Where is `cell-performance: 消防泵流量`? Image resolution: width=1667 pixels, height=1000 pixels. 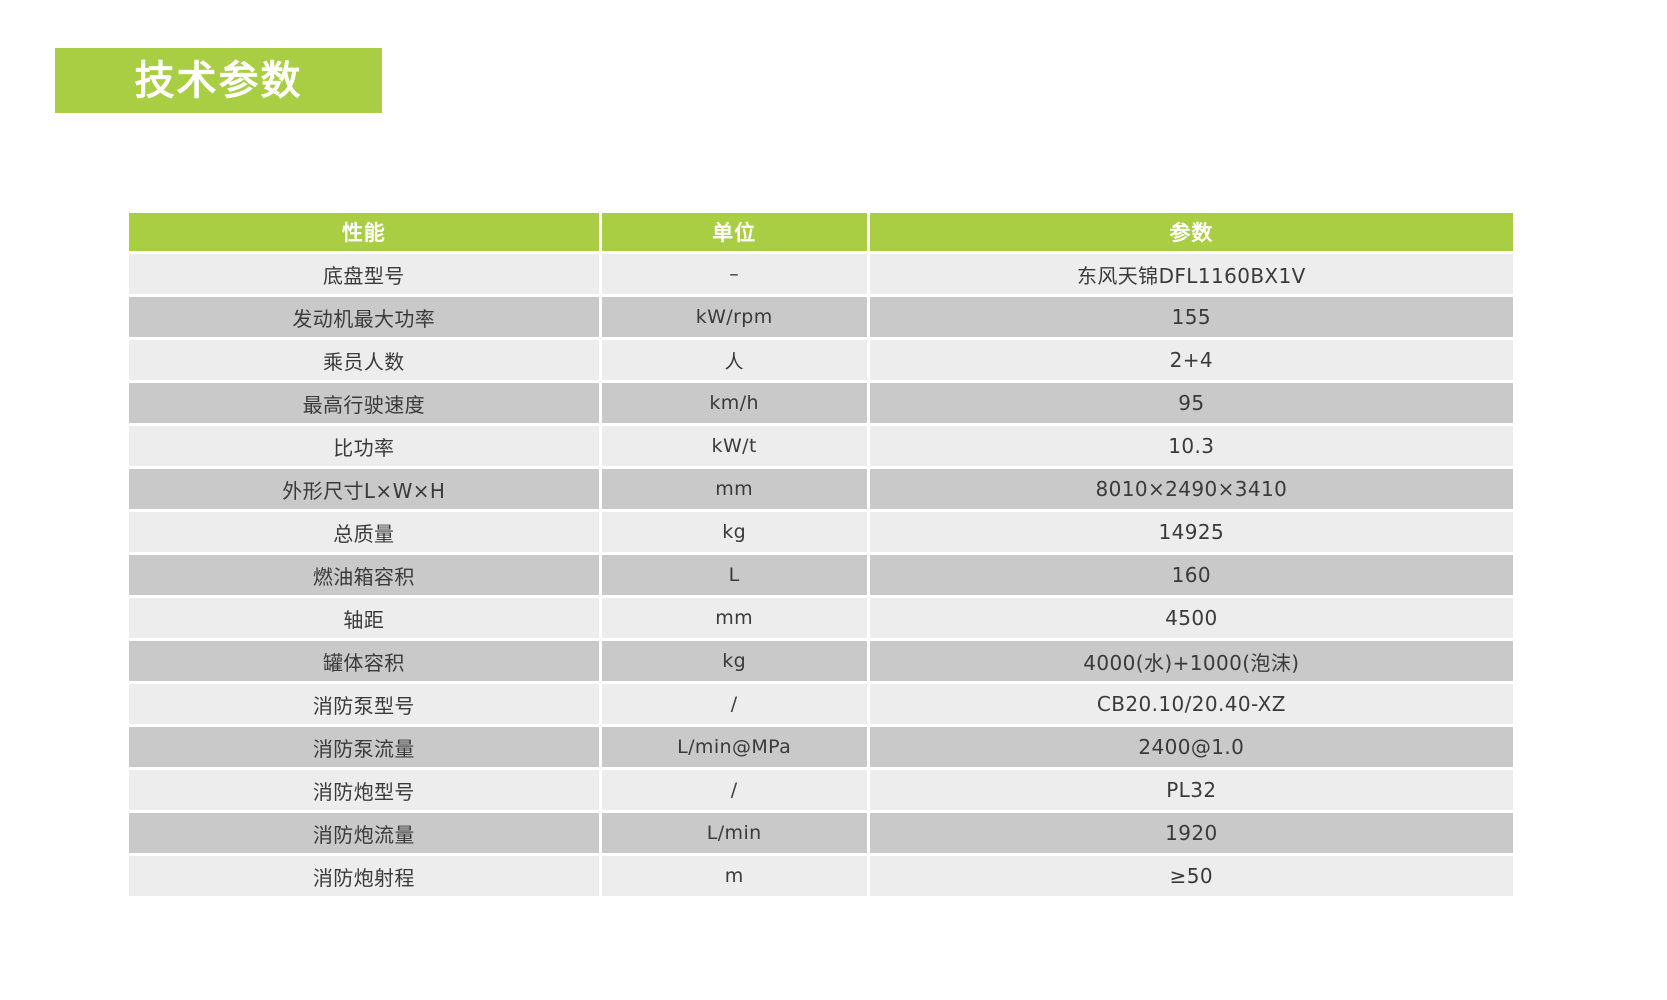
cell-performance: 消防泵流量 is located at coordinates (364, 747).